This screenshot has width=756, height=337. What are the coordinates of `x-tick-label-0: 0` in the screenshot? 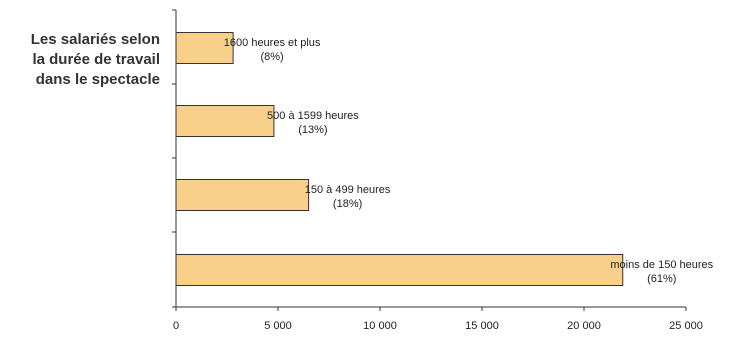 It's located at (176, 326).